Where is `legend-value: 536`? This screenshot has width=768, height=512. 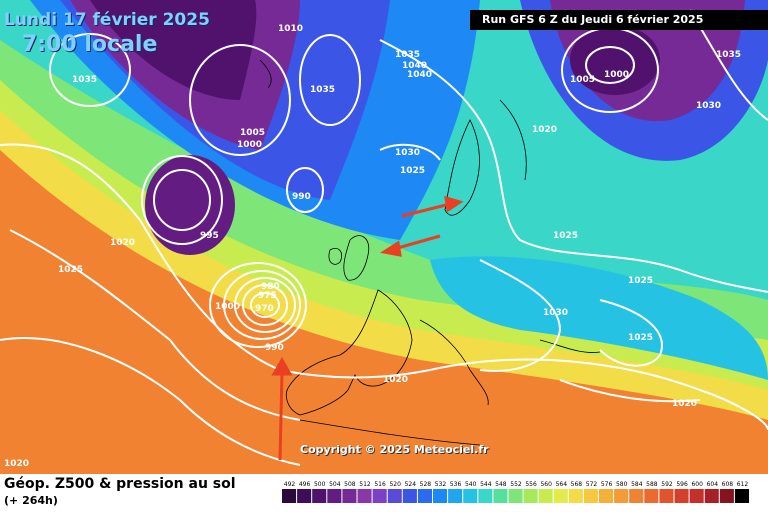
legend-value: 536 is located at coordinates (456, 484).